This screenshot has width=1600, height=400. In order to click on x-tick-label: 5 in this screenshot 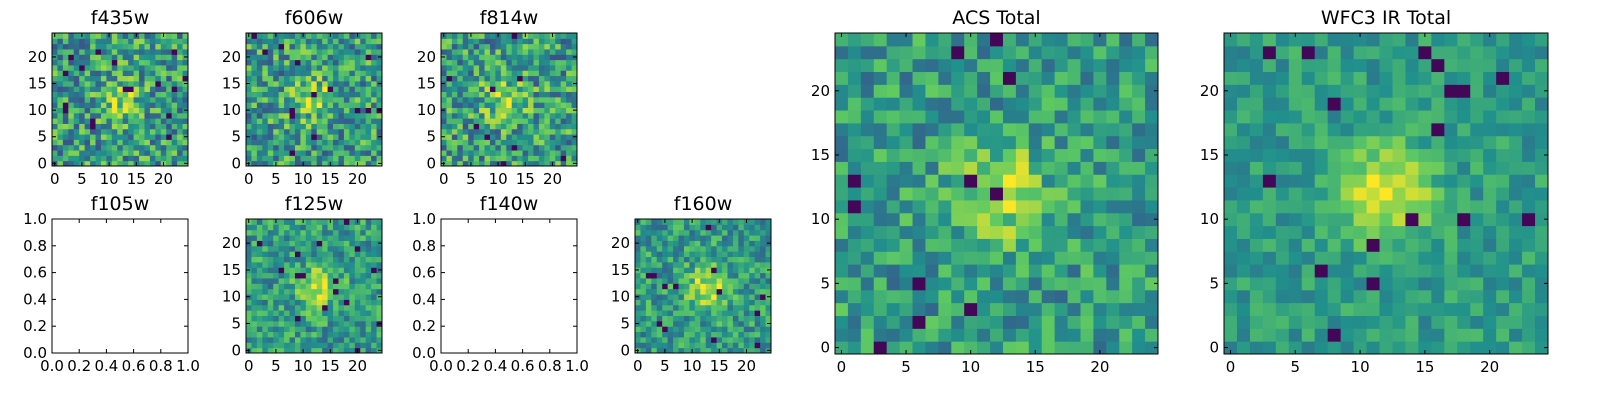, I will do `click(1296, 367)`.